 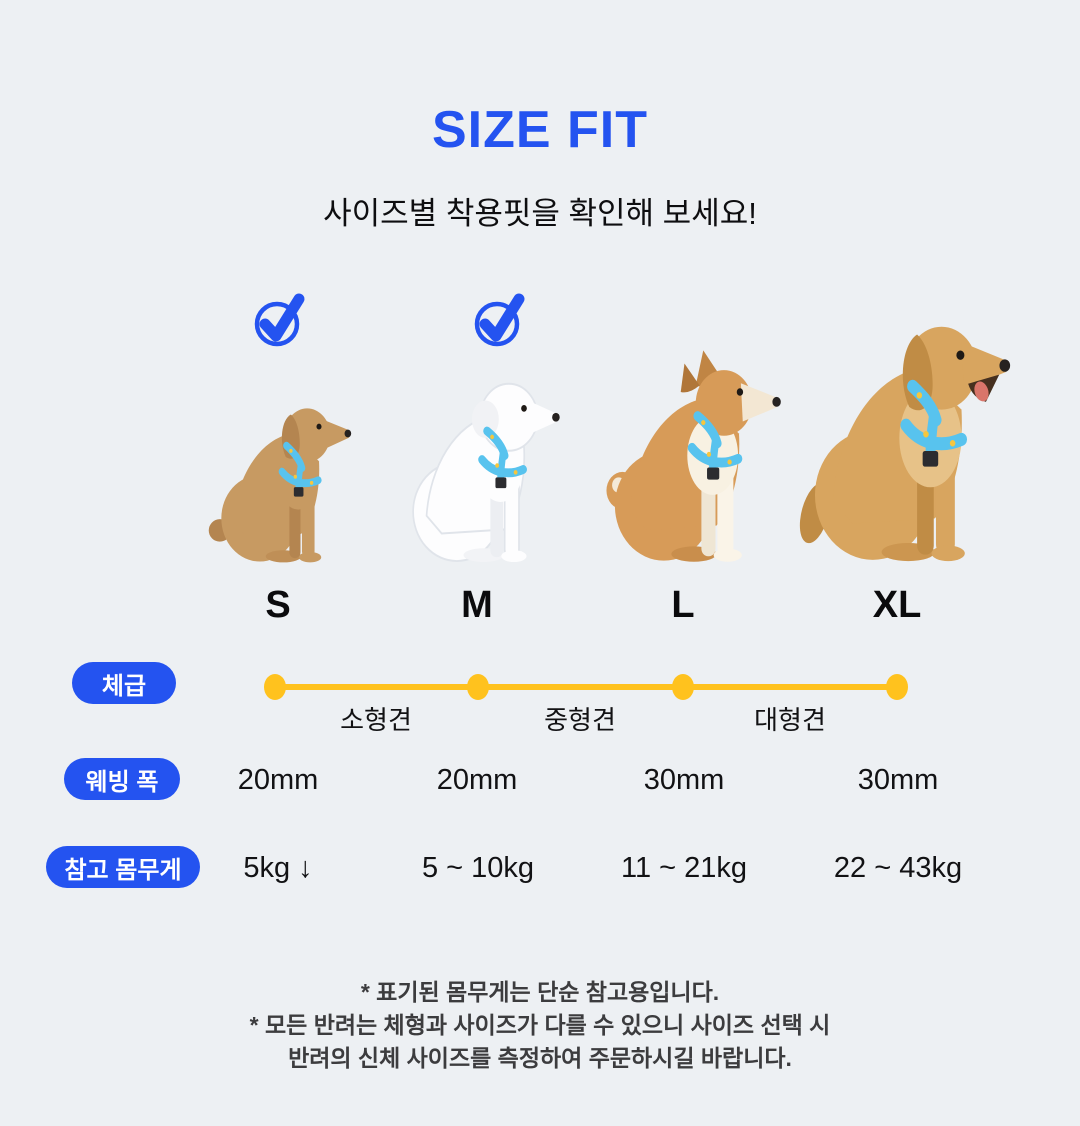 I want to click on webbing-row-badge: 웨빙 폭, so click(x=122, y=779).